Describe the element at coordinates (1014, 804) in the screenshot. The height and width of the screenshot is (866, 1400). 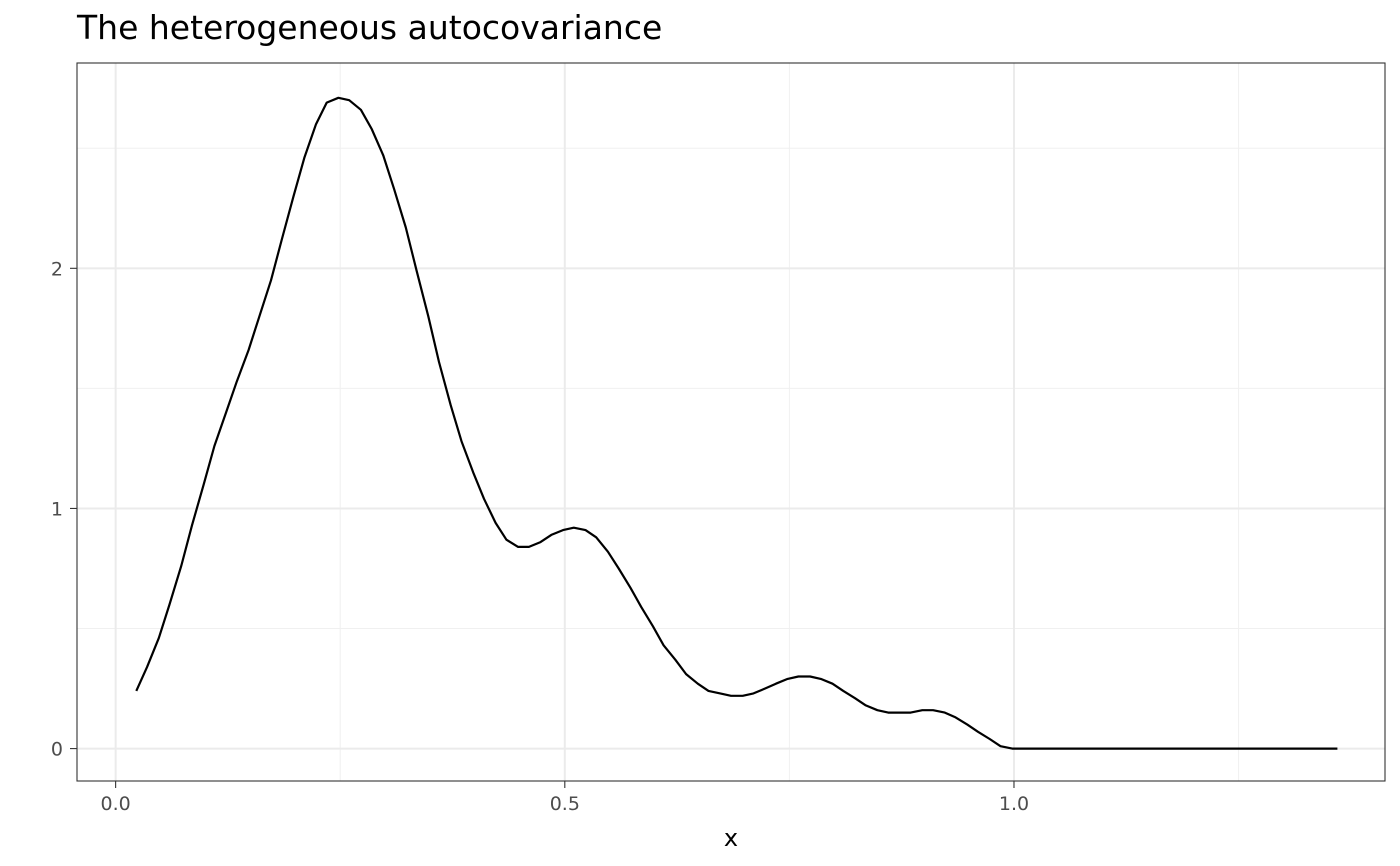
I see `x-tick-label: 1.0` at that location.